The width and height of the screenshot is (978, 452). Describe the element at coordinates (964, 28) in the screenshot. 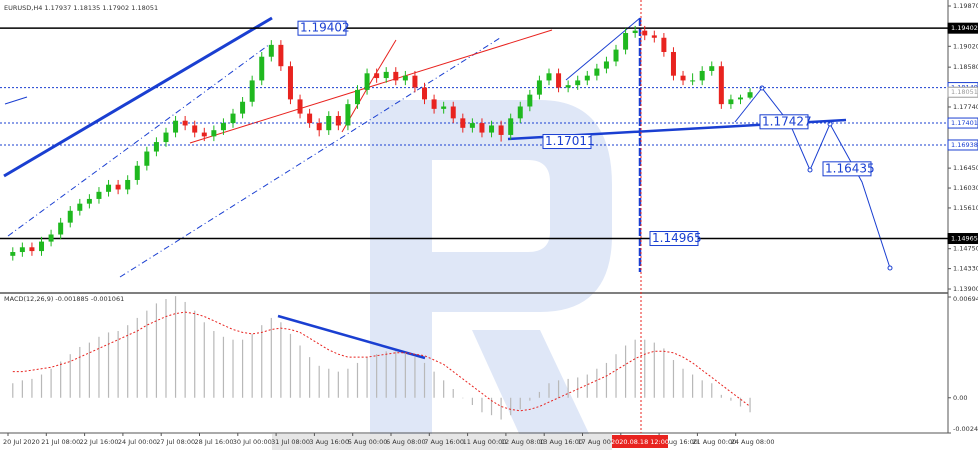

I see `price-level-label: 1.19402` at that location.